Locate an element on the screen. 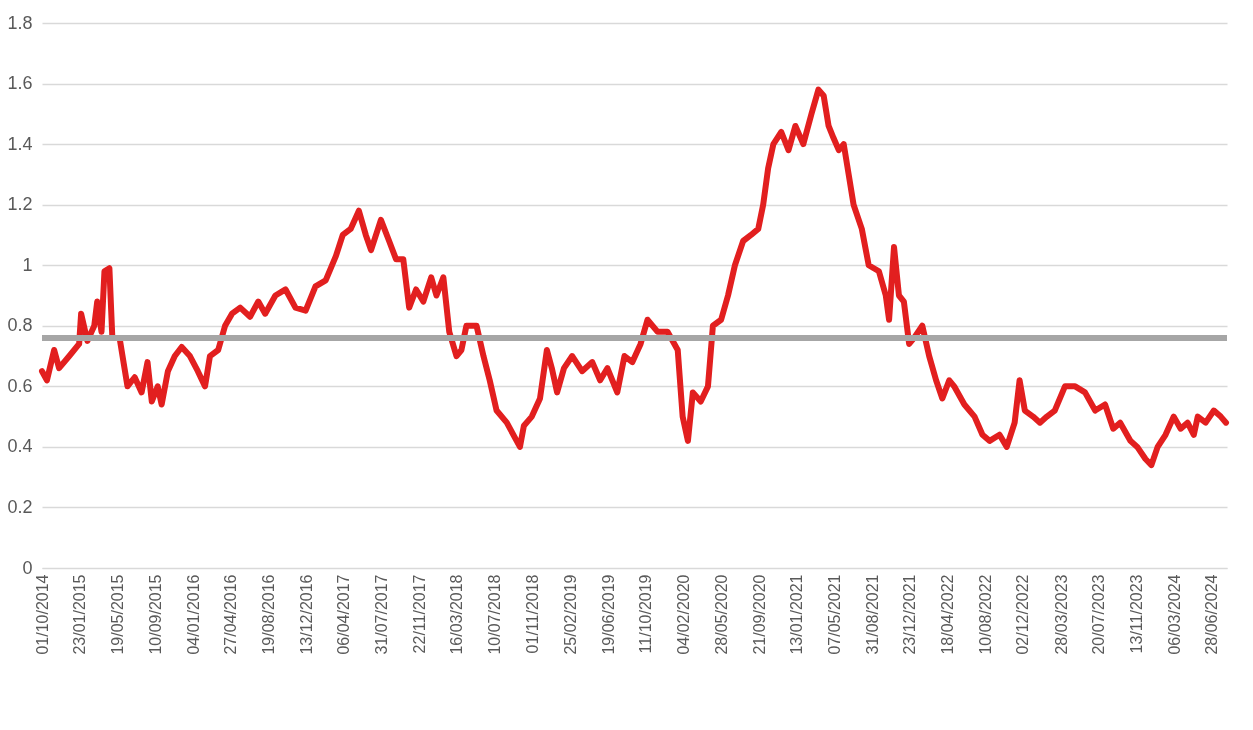 Image resolution: width=1253 pixels, height=730 pixels. x-tick-label: 25/02/2019 is located at coordinates (571, 614).